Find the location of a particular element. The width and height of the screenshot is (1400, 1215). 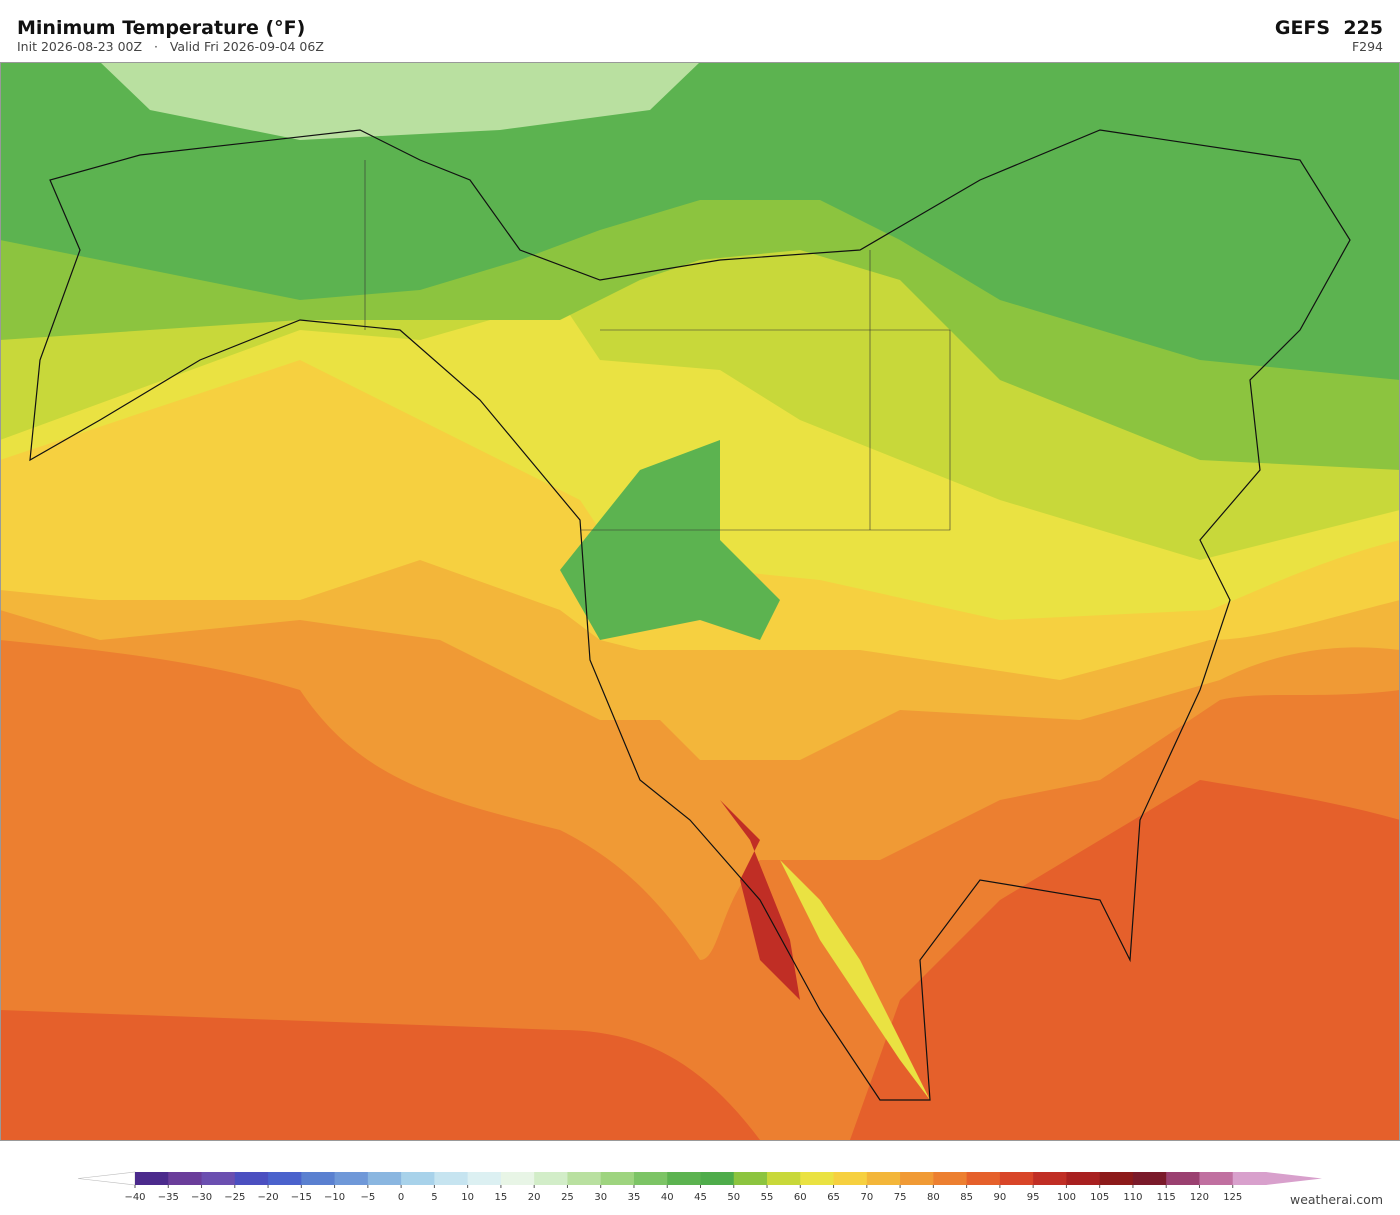

colorbar-label: 80 is located at coordinates (933, 1197).